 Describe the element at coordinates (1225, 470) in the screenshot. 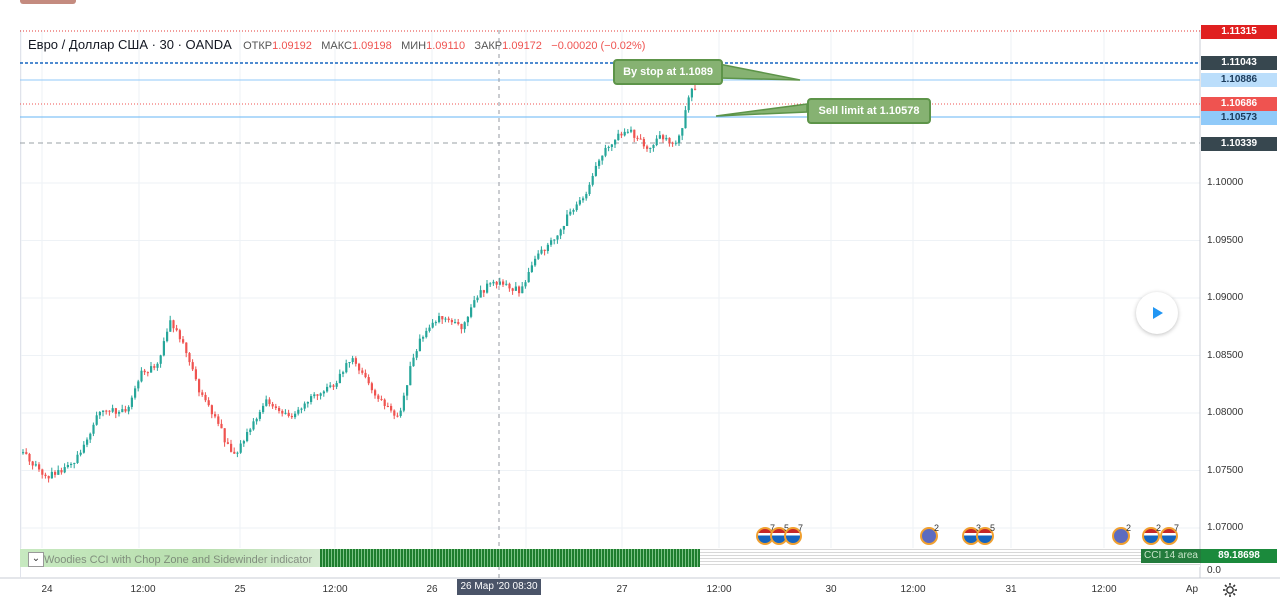

I see `price-tick: 1.07500` at that location.